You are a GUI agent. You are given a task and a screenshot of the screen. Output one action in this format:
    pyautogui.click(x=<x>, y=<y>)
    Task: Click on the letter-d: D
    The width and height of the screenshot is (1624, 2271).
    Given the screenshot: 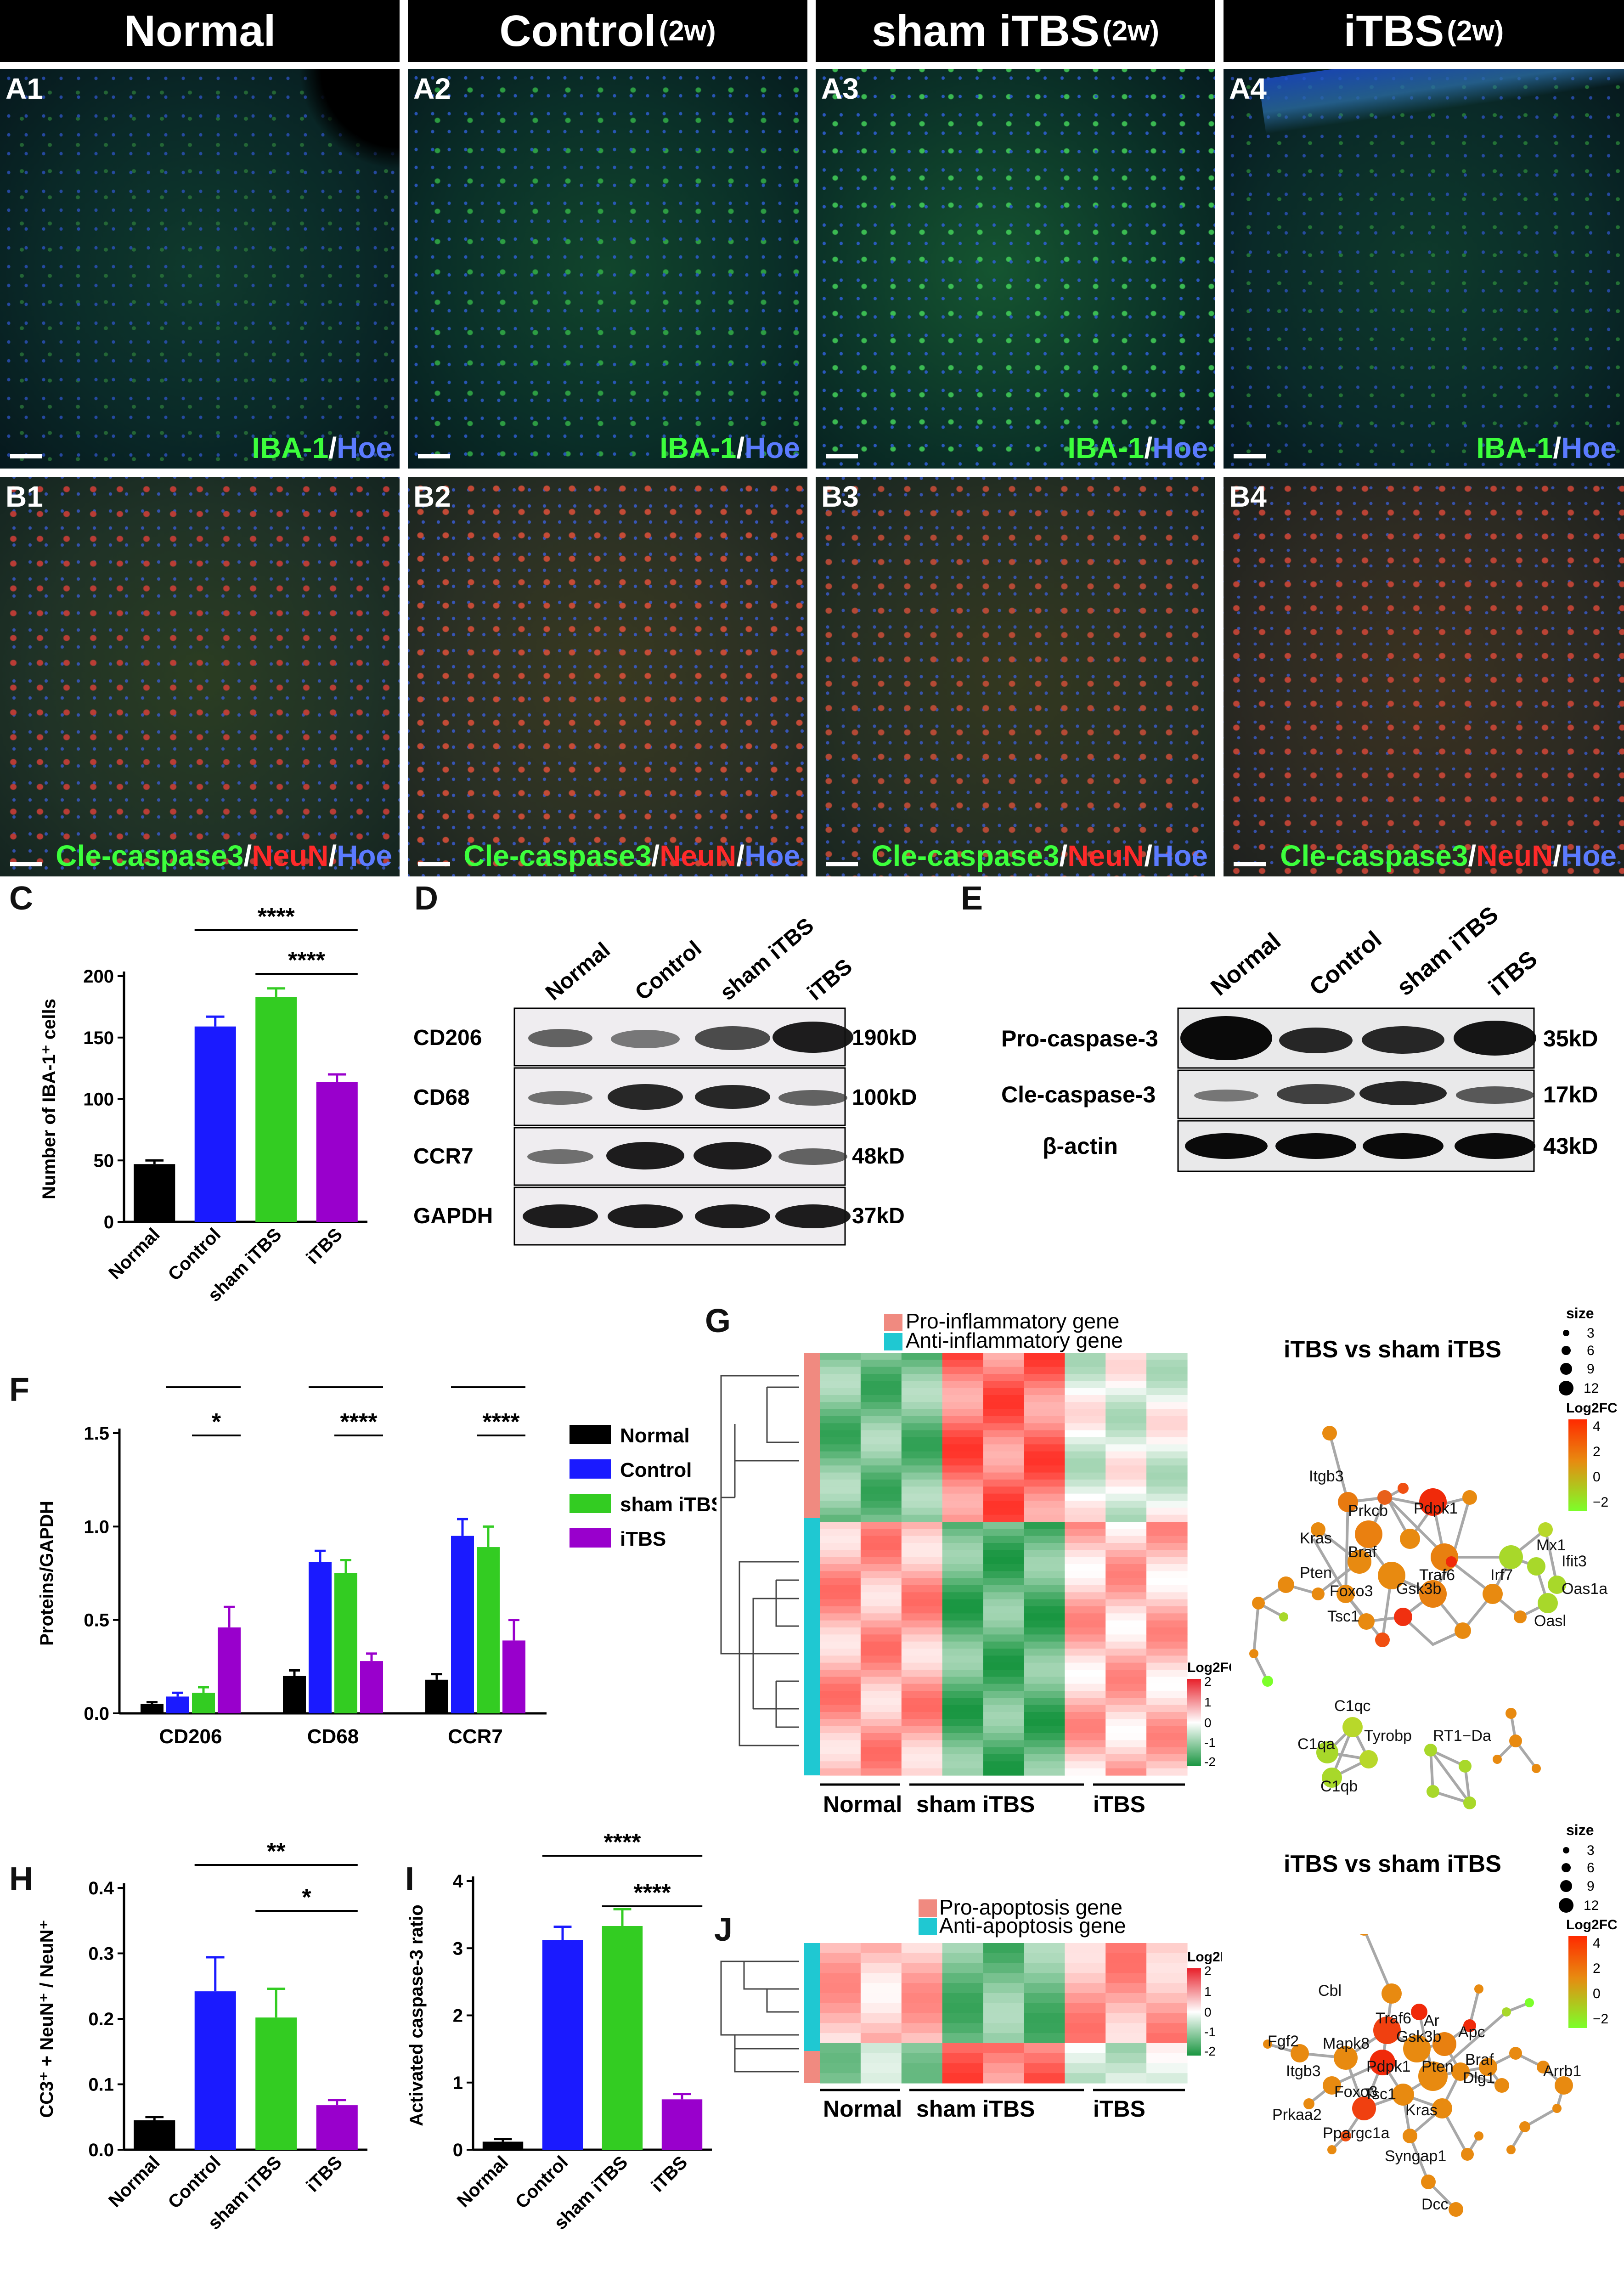 What is the action you would take?
    pyautogui.click(x=426, y=898)
    